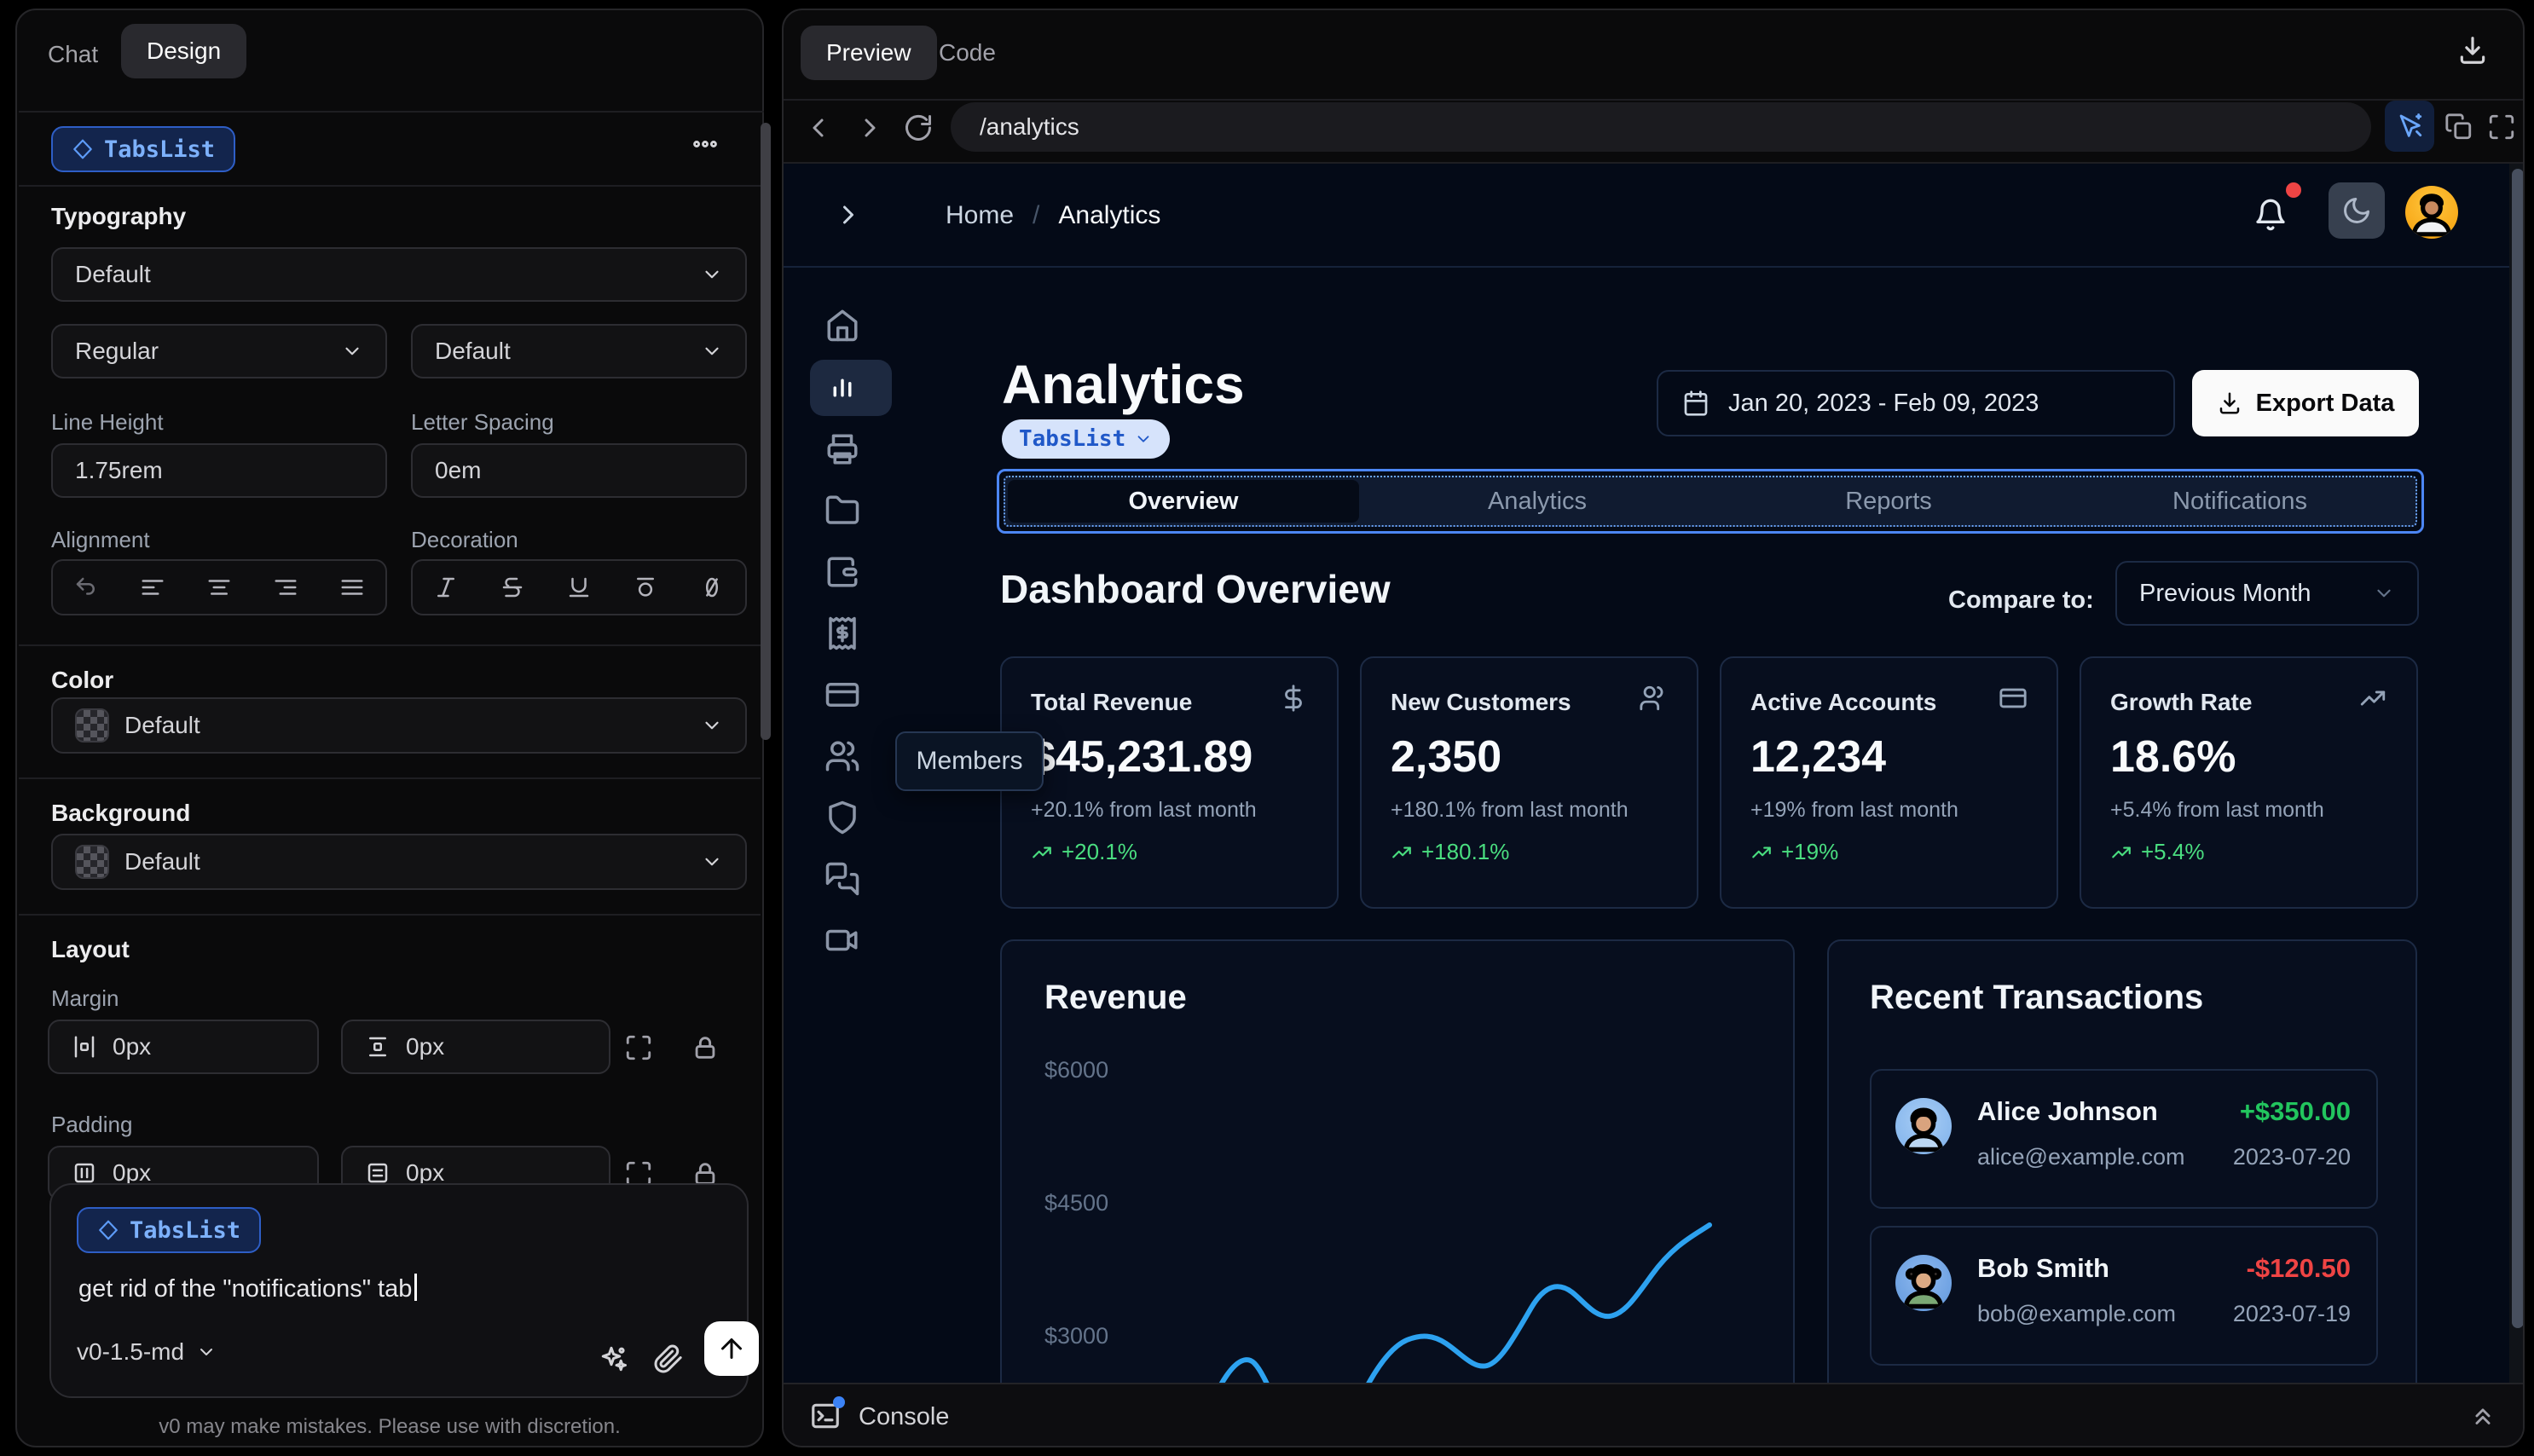 This screenshot has width=2534, height=1456. I want to click on margin-y-input: 0px, so click(475, 1047).